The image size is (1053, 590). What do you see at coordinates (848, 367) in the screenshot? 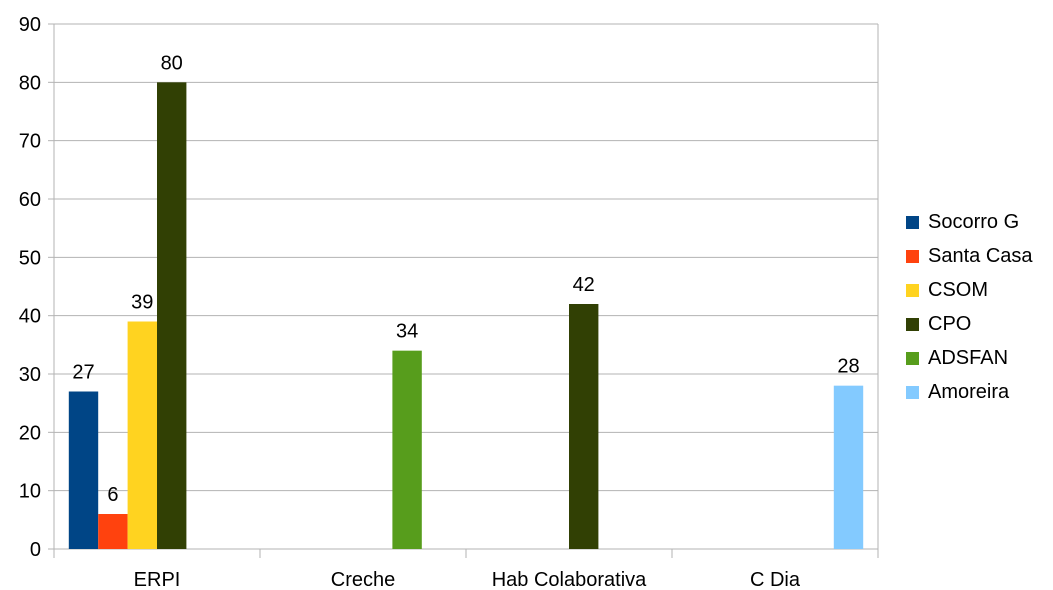
I see `data-label-amoreira-c-dia: 28` at bounding box center [848, 367].